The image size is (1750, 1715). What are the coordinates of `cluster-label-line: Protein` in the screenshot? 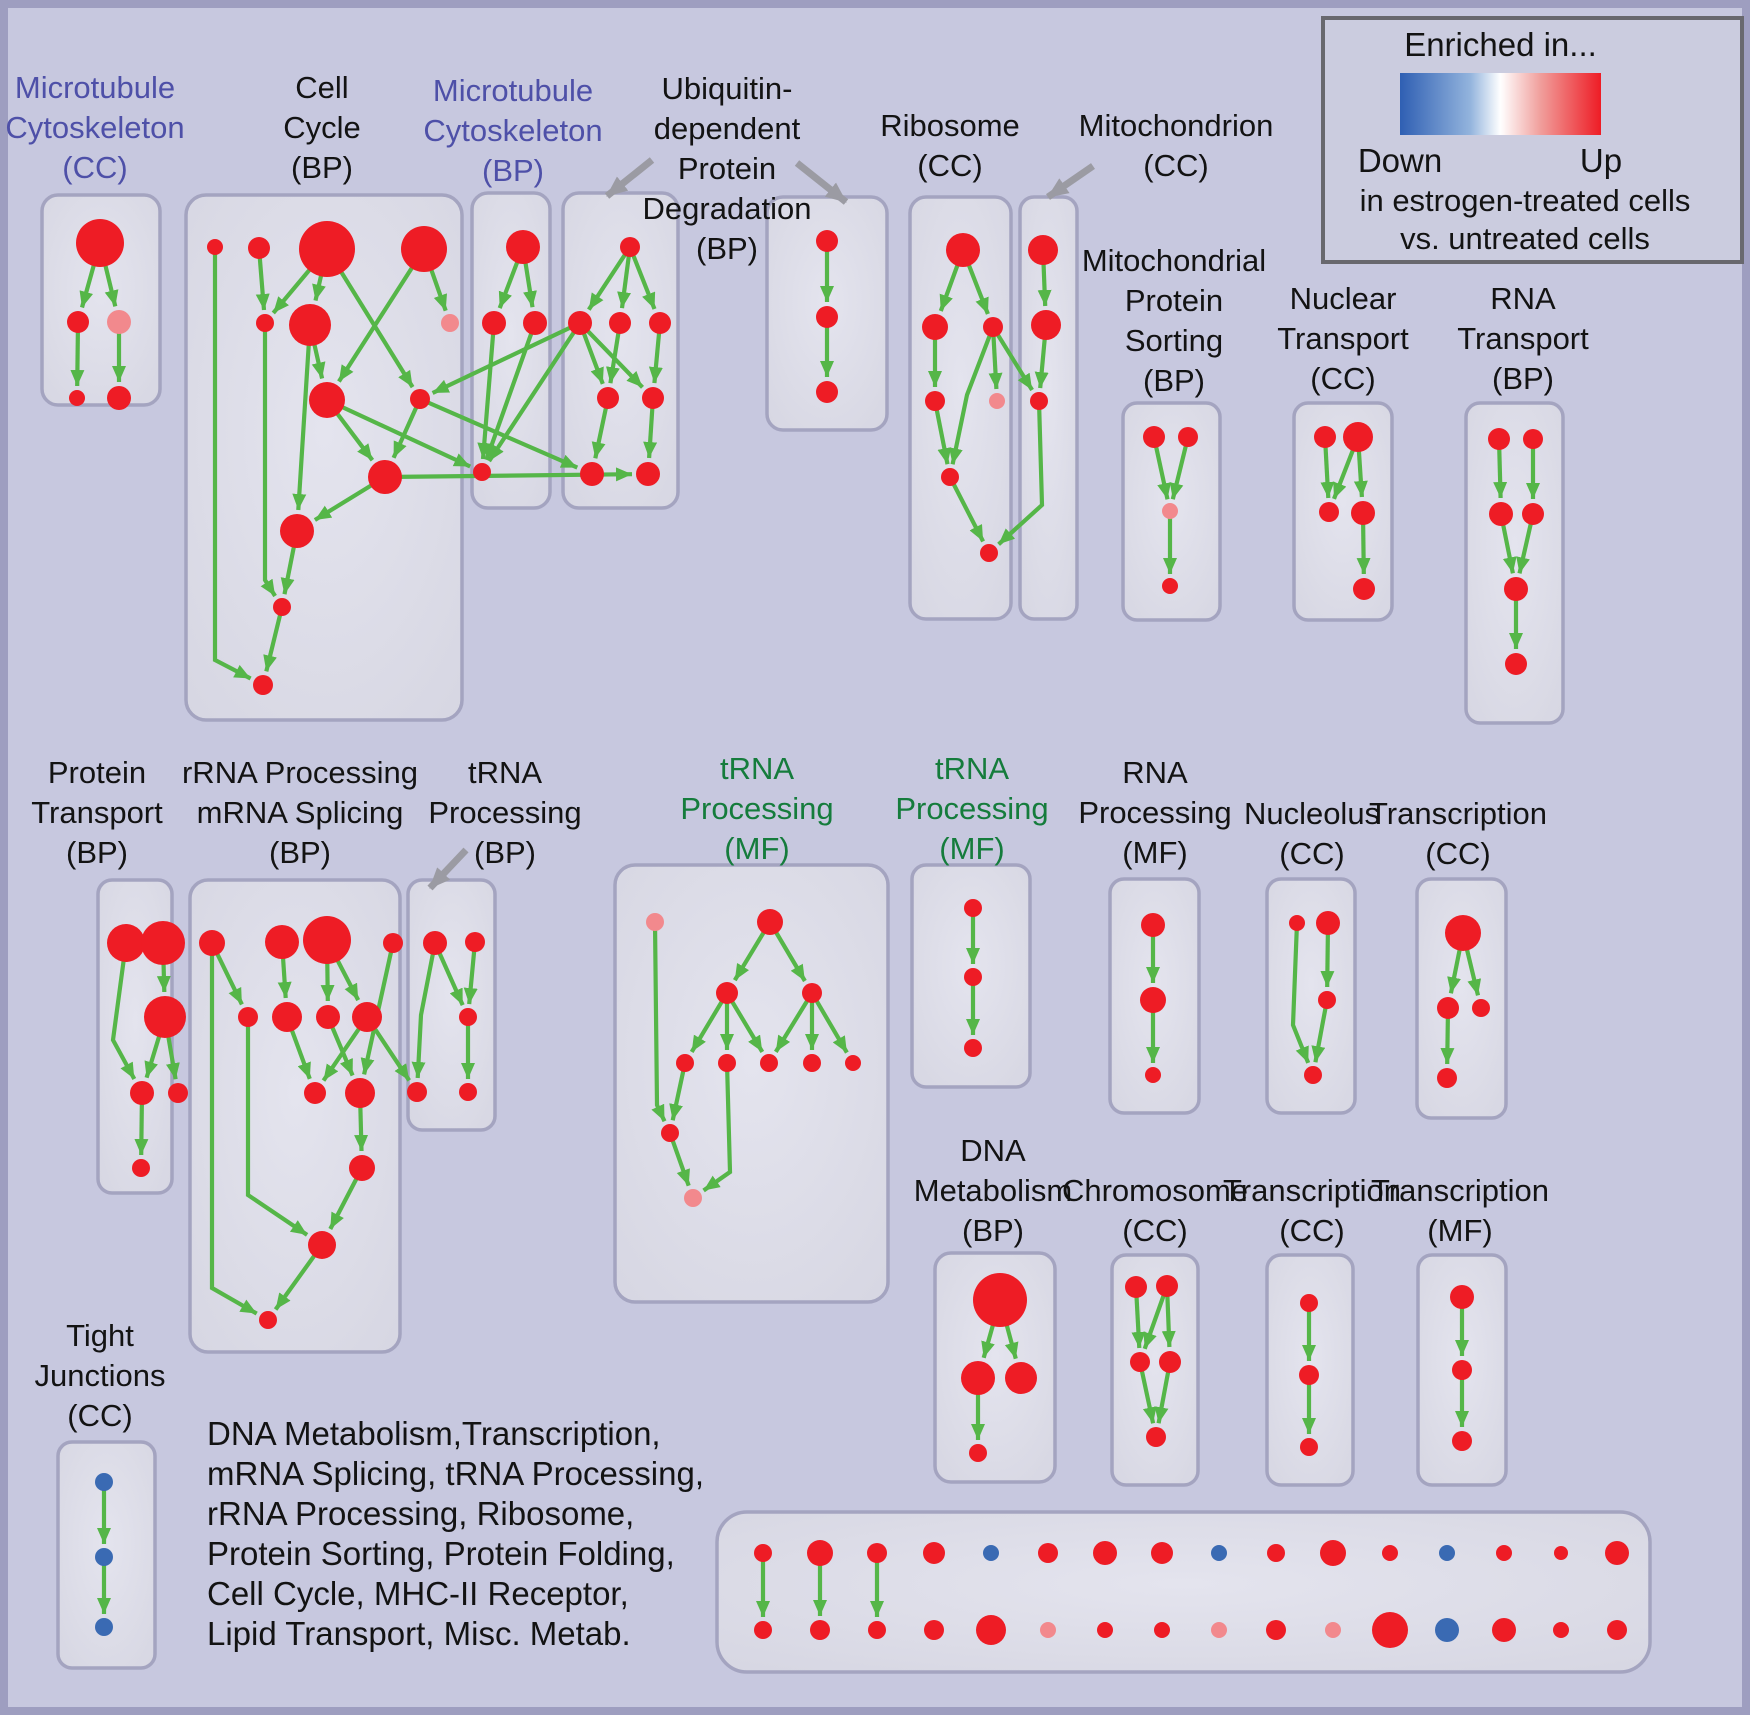 It's located at (727, 168).